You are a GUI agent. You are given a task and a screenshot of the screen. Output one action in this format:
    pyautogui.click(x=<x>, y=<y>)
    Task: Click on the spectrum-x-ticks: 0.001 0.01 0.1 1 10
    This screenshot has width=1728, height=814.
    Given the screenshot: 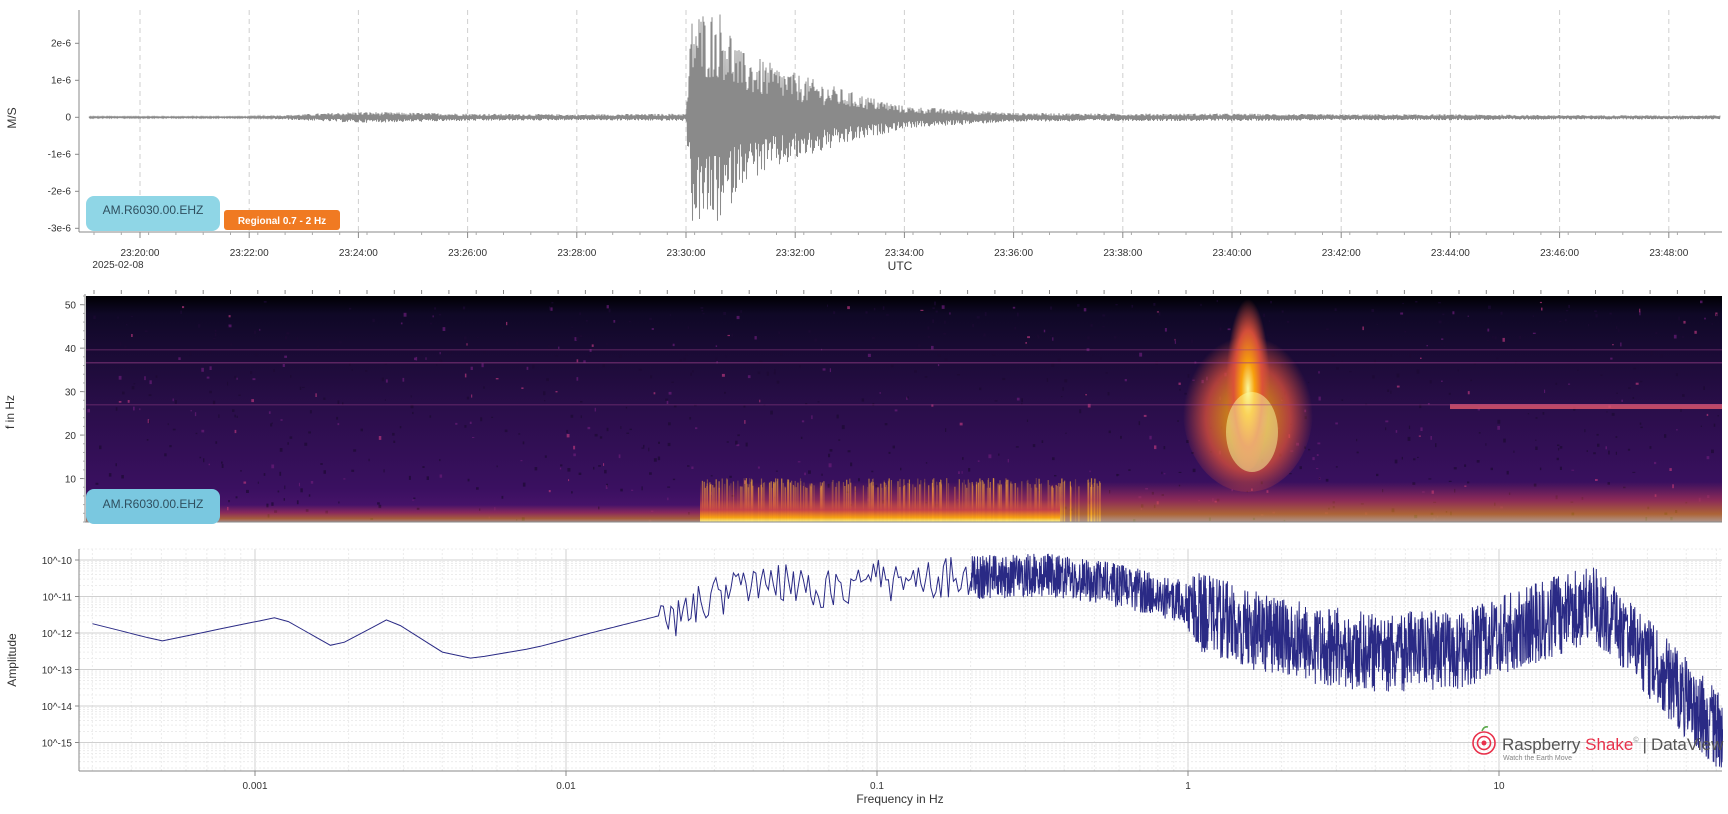 What is the action you would take?
    pyautogui.click(x=873, y=781)
    